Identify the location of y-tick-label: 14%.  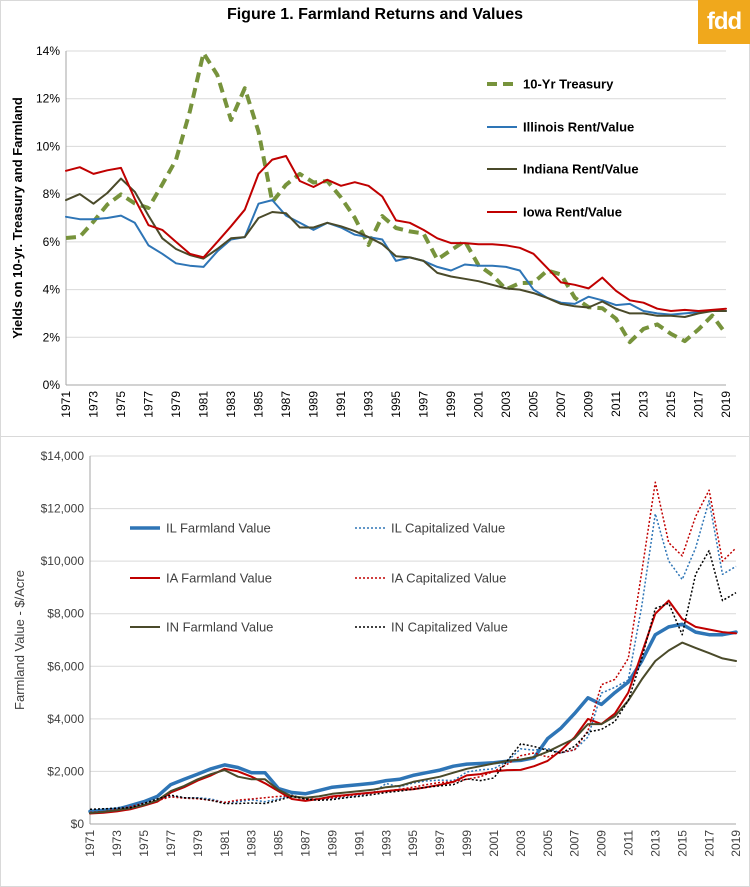
(48, 51).